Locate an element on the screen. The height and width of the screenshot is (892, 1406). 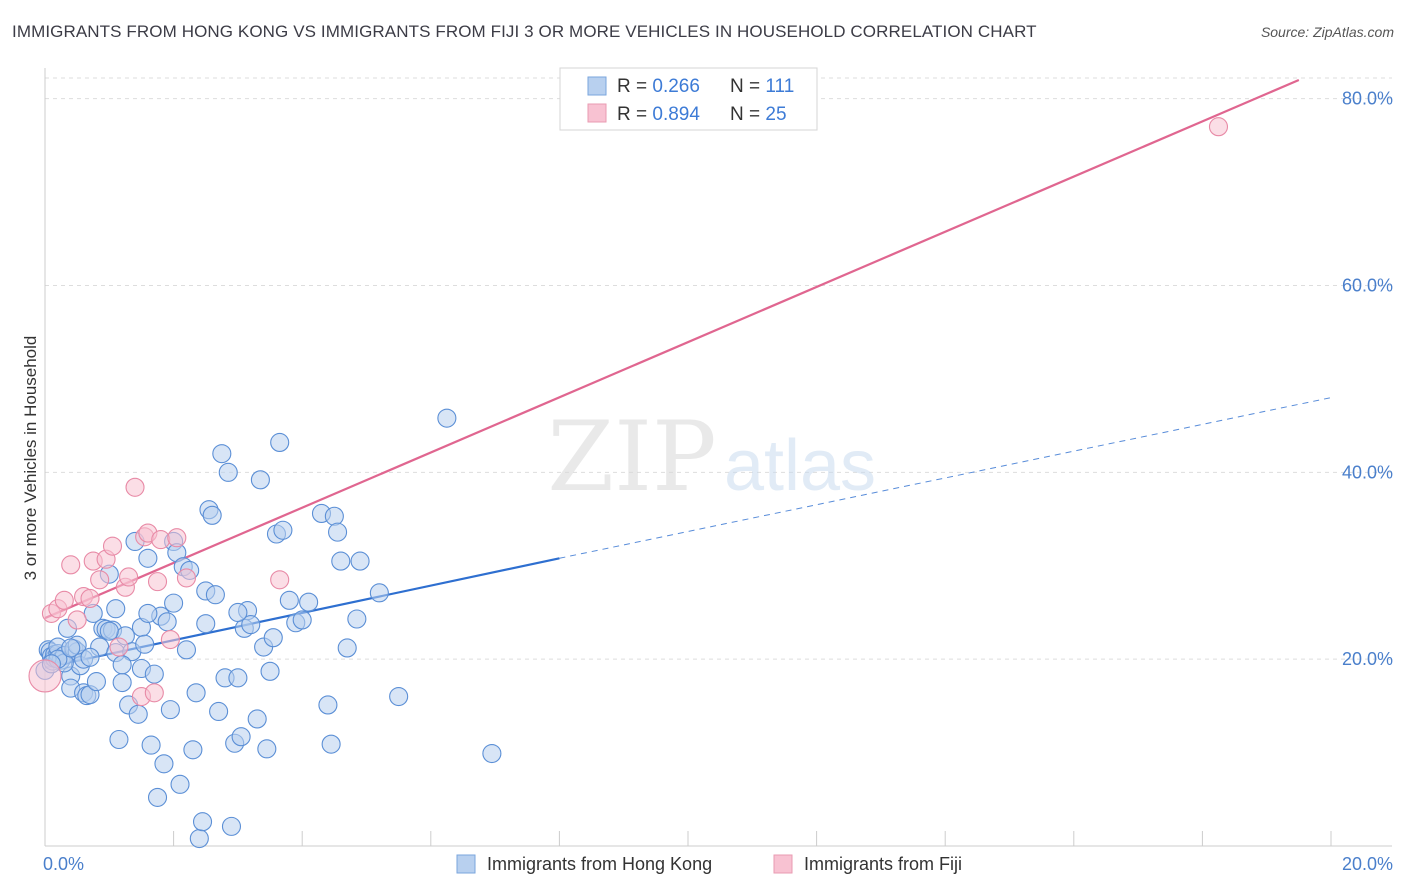
y-tick-label: 60.0% is located at coordinates (1367, 286).